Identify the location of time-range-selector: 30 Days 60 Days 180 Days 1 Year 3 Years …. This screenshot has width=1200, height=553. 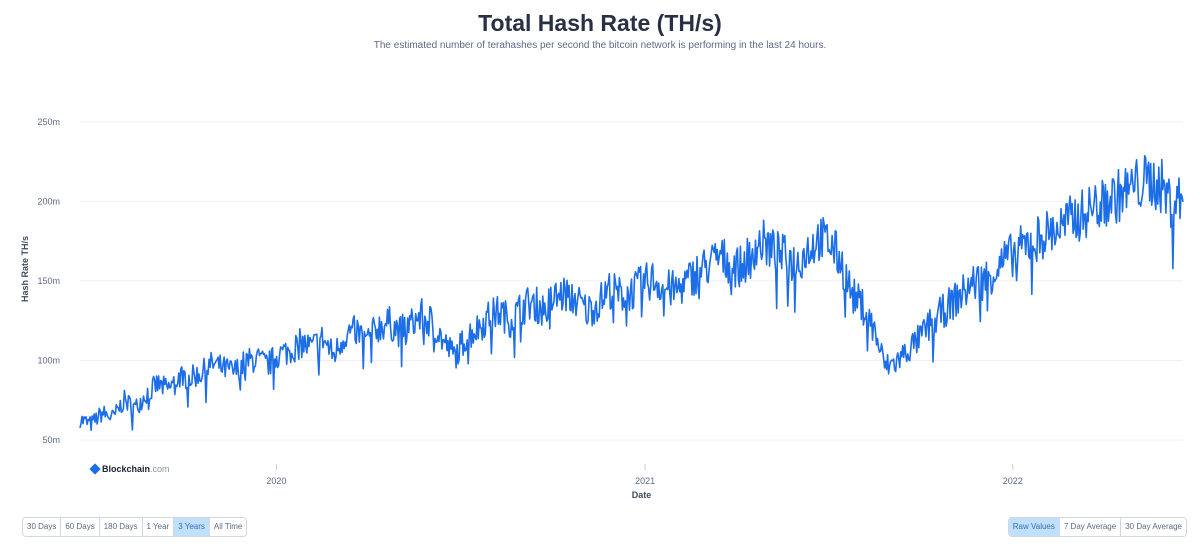
(135, 527).